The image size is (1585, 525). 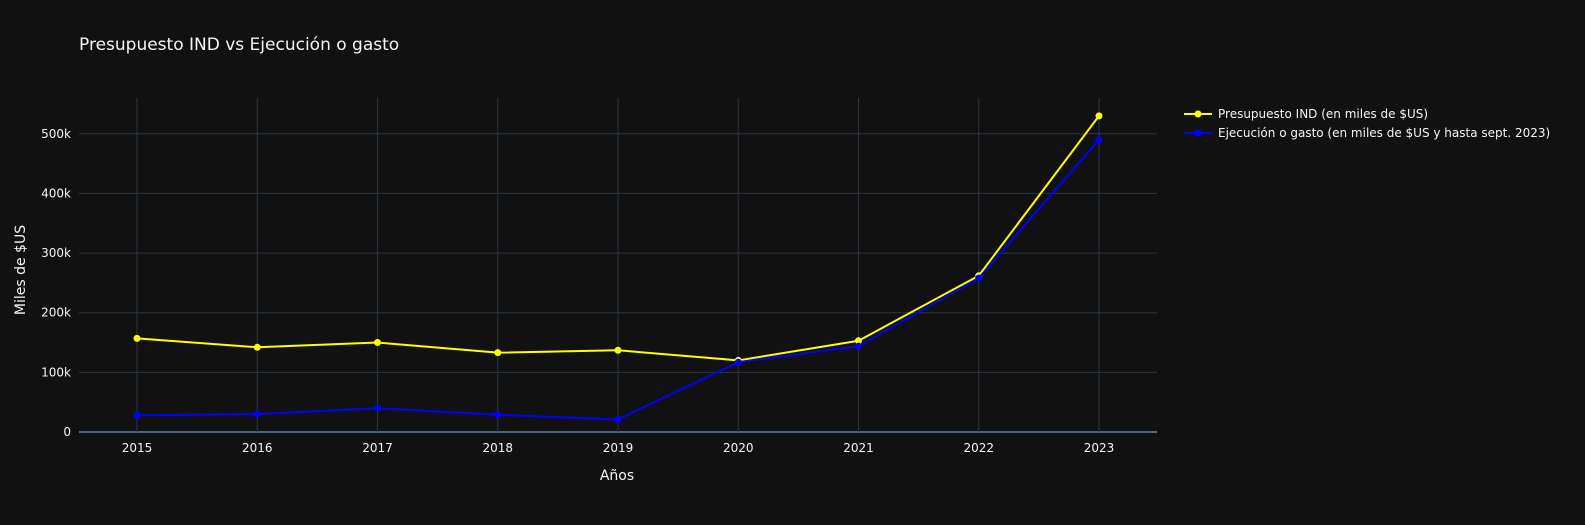 What do you see at coordinates (137, 448) in the screenshot?
I see `x-tick-label: 2015` at bounding box center [137, 448].